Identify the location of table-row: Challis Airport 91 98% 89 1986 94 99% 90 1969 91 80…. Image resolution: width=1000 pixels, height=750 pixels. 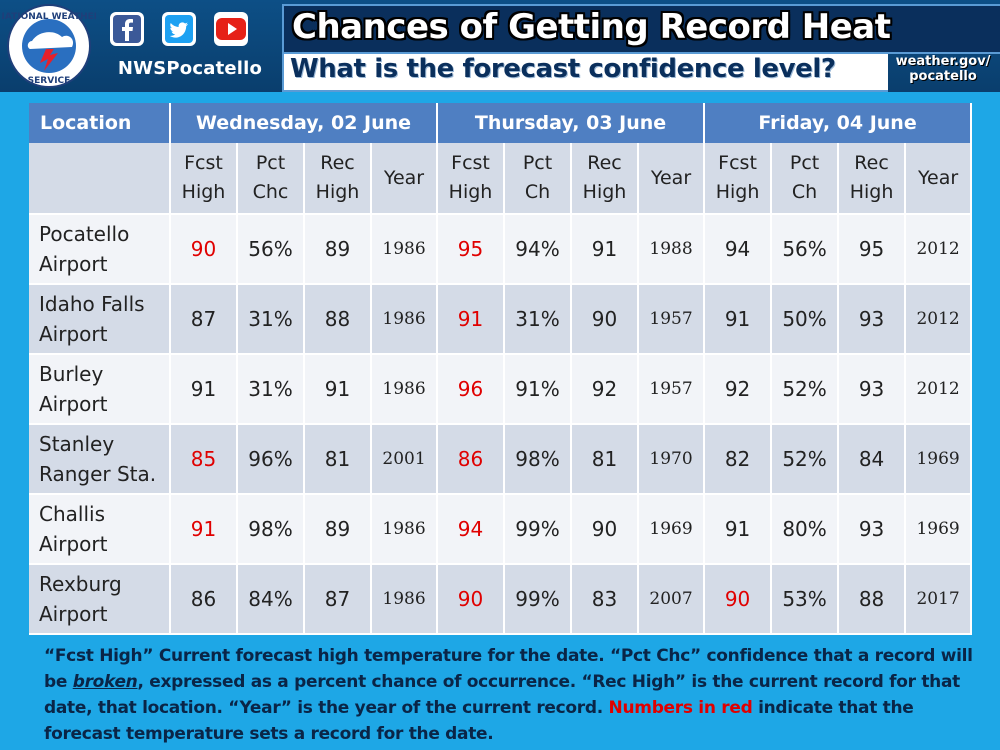
(501, 529).